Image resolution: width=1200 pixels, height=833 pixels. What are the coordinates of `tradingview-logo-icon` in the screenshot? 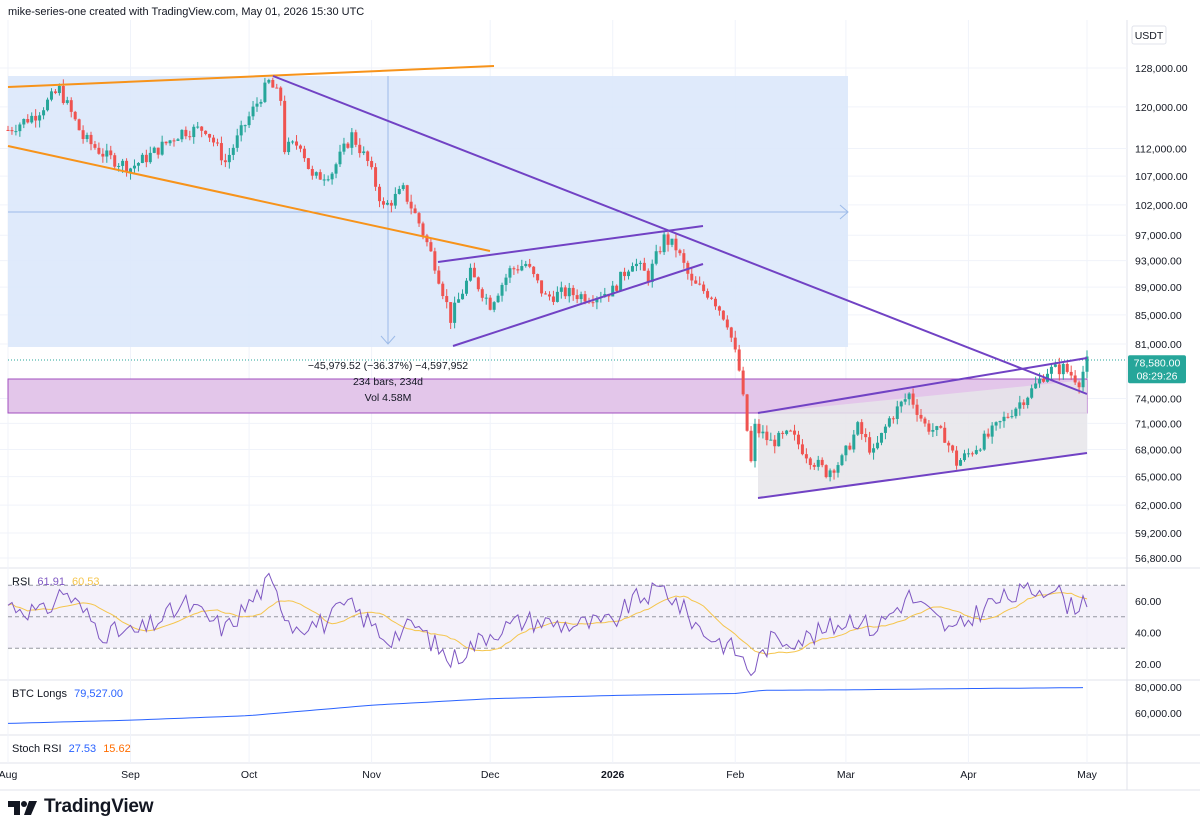 It's located at (22, 808).